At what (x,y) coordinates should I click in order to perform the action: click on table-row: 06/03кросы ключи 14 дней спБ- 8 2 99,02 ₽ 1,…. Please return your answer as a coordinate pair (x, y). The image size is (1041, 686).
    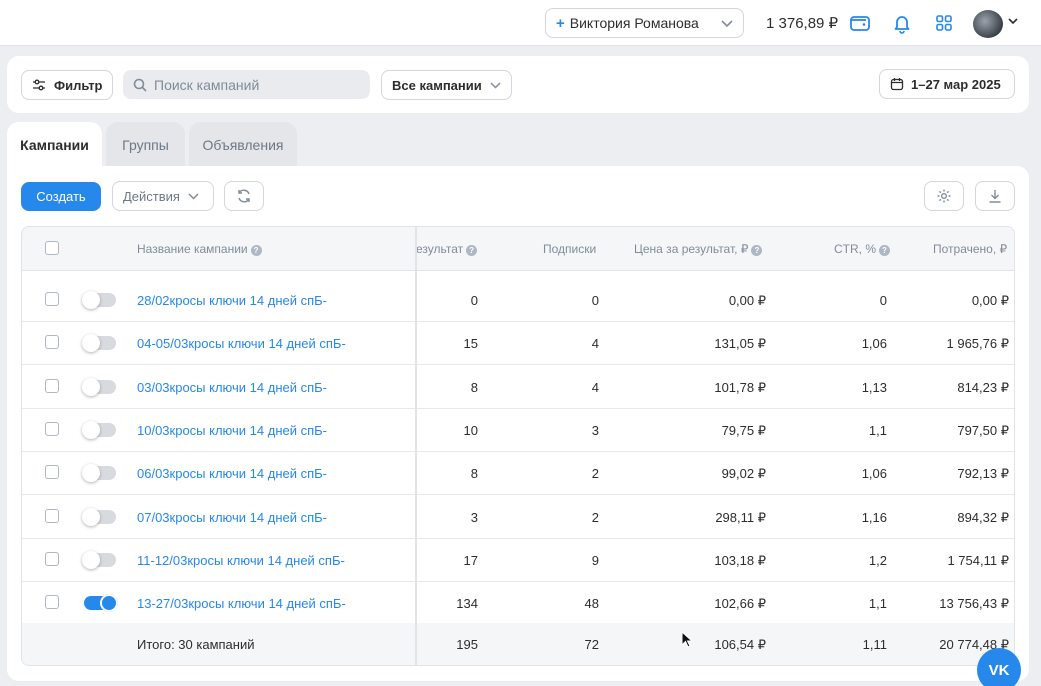
    Looking at the image, I should click on (518, 474).